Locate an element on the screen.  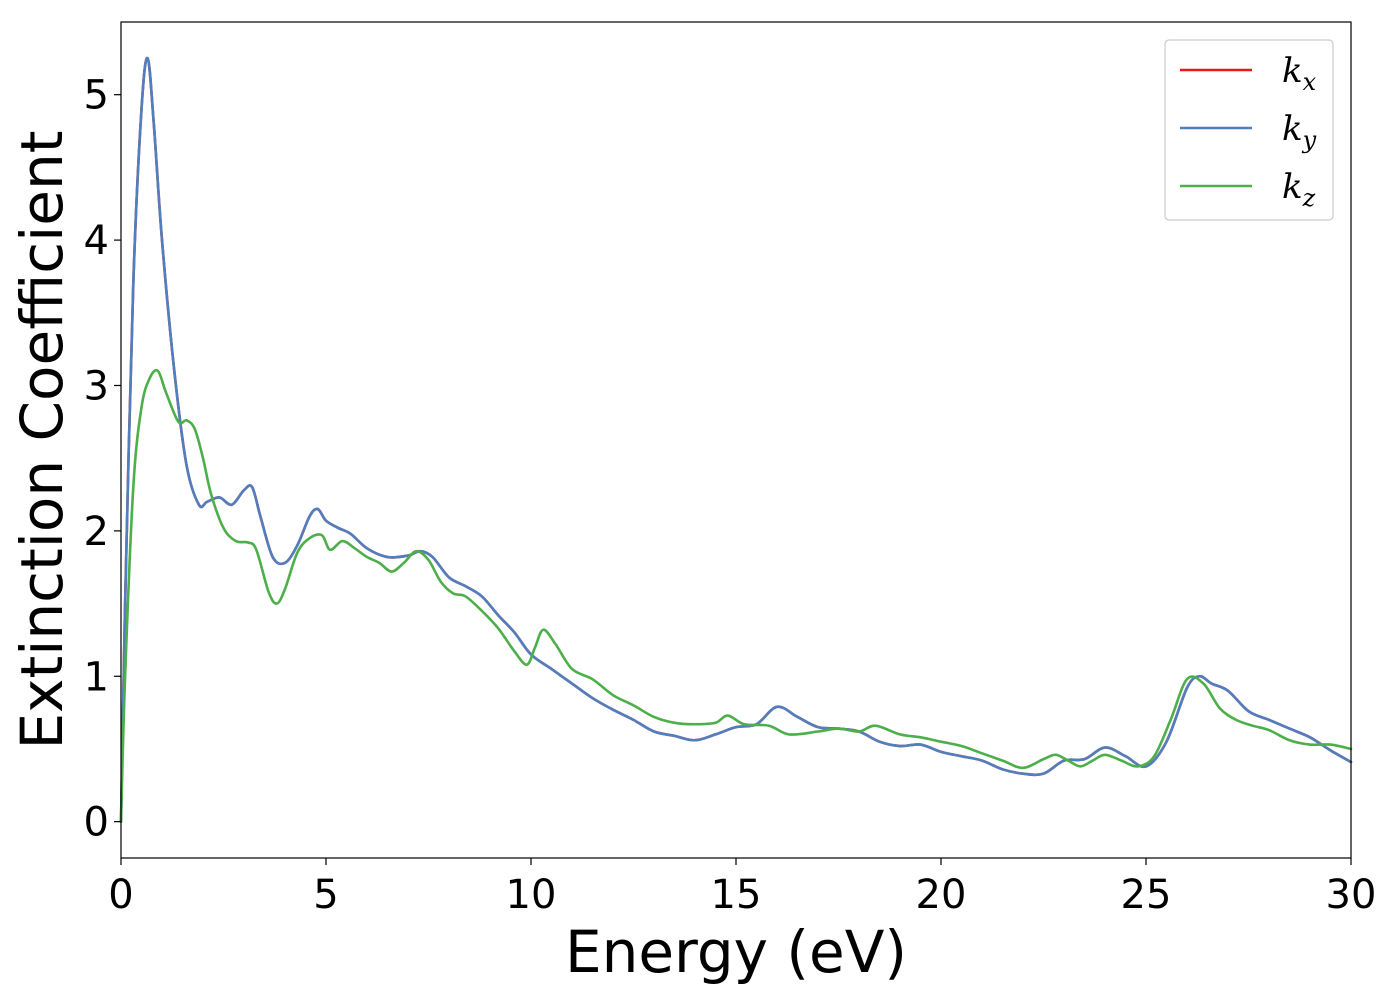
x-tick-label: 30 is located at coordinates (1351, 895).